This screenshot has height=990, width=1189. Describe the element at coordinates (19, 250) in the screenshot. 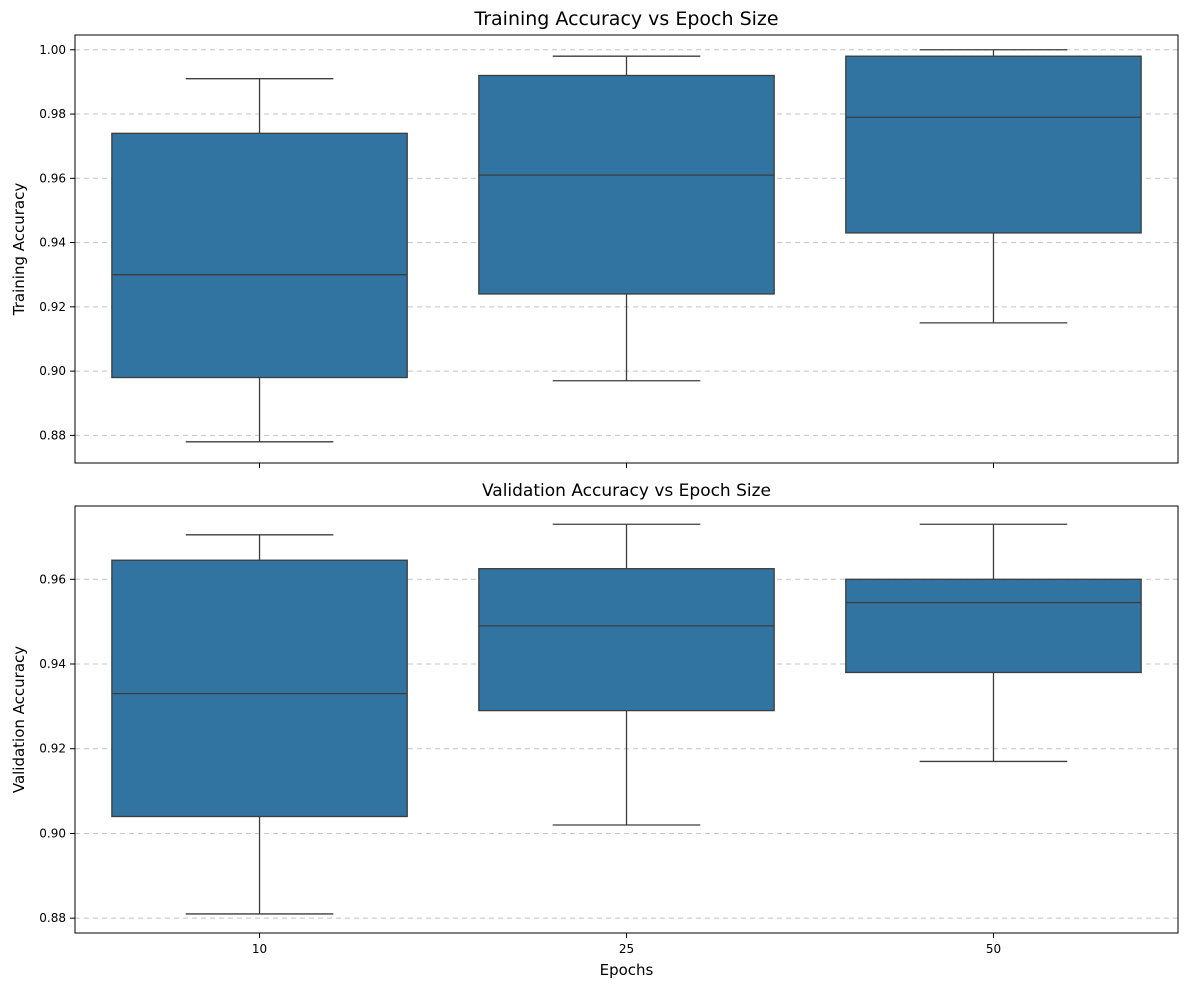

I see `y-axis-label: Training Accuracy` at that location.